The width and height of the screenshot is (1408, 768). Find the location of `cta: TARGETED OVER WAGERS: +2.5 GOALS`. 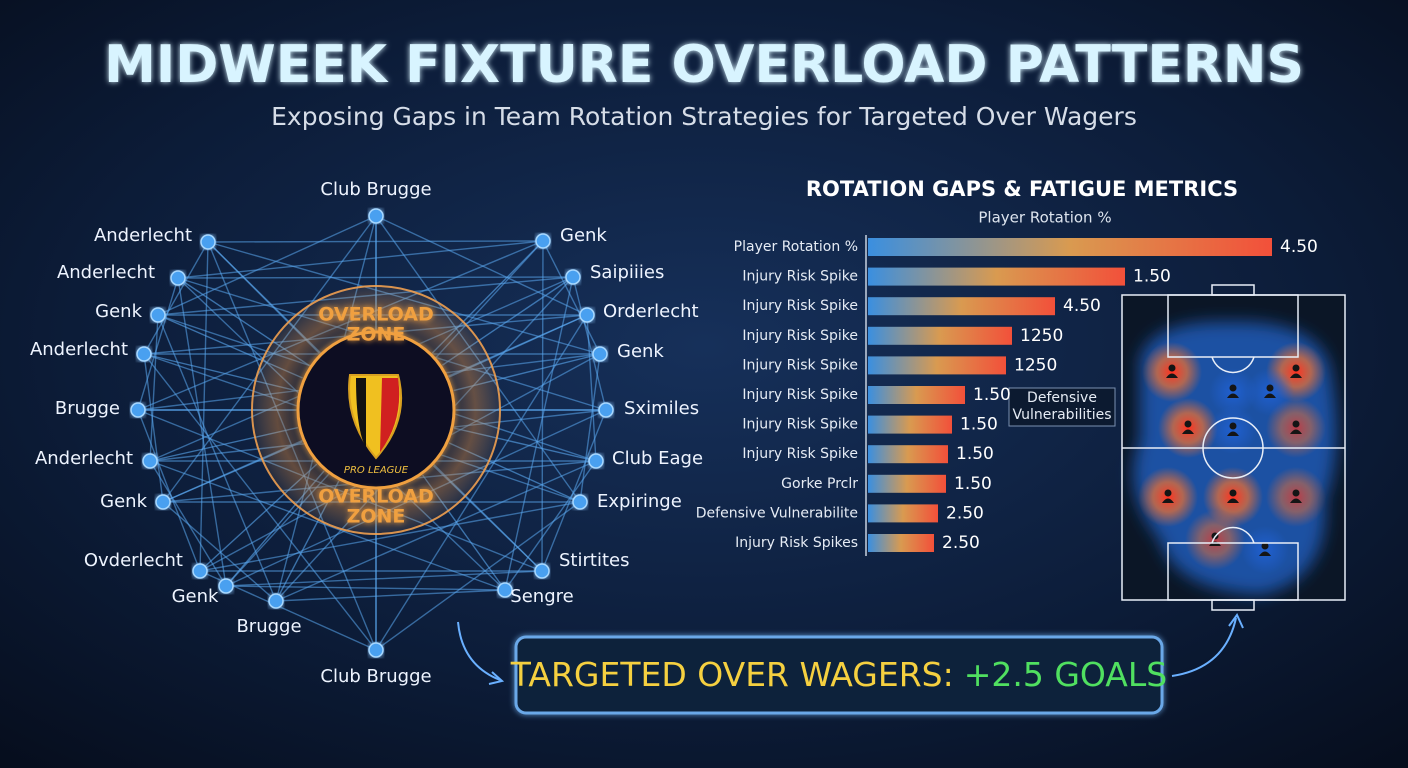

cta: TARGETED OVER WAGERS: +2.5 GOALS is located at coordinates (850, 664).